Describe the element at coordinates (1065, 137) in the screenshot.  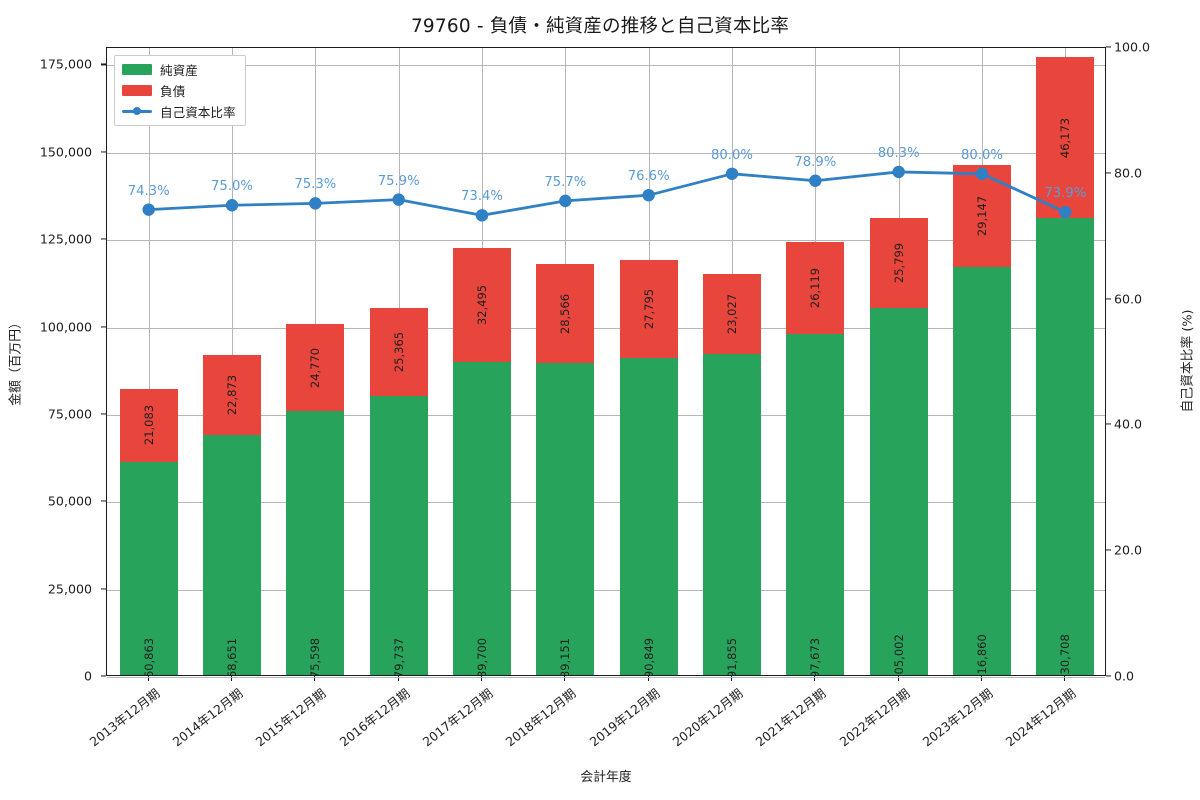
I see `bar-segment-liability: 46,173` at that location.